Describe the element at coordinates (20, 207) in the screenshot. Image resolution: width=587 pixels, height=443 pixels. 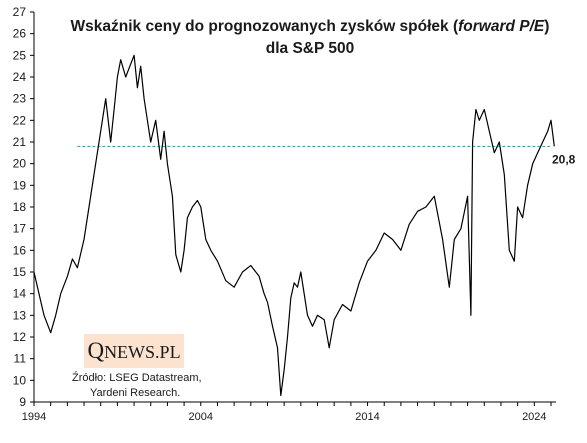
I see `y-tick-label: 18` at that location.